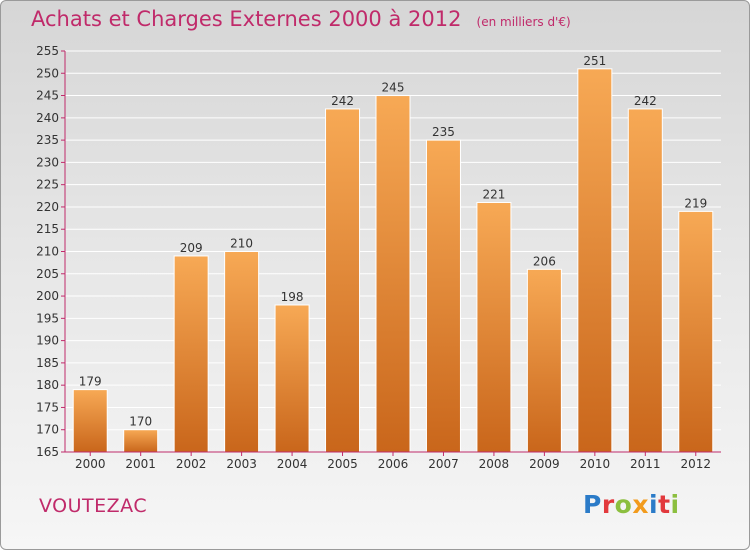  What do you see at coordinates (47, 229) in the screenshot?
I see `y-tick-label: 215` at bounding box center [47, 229].